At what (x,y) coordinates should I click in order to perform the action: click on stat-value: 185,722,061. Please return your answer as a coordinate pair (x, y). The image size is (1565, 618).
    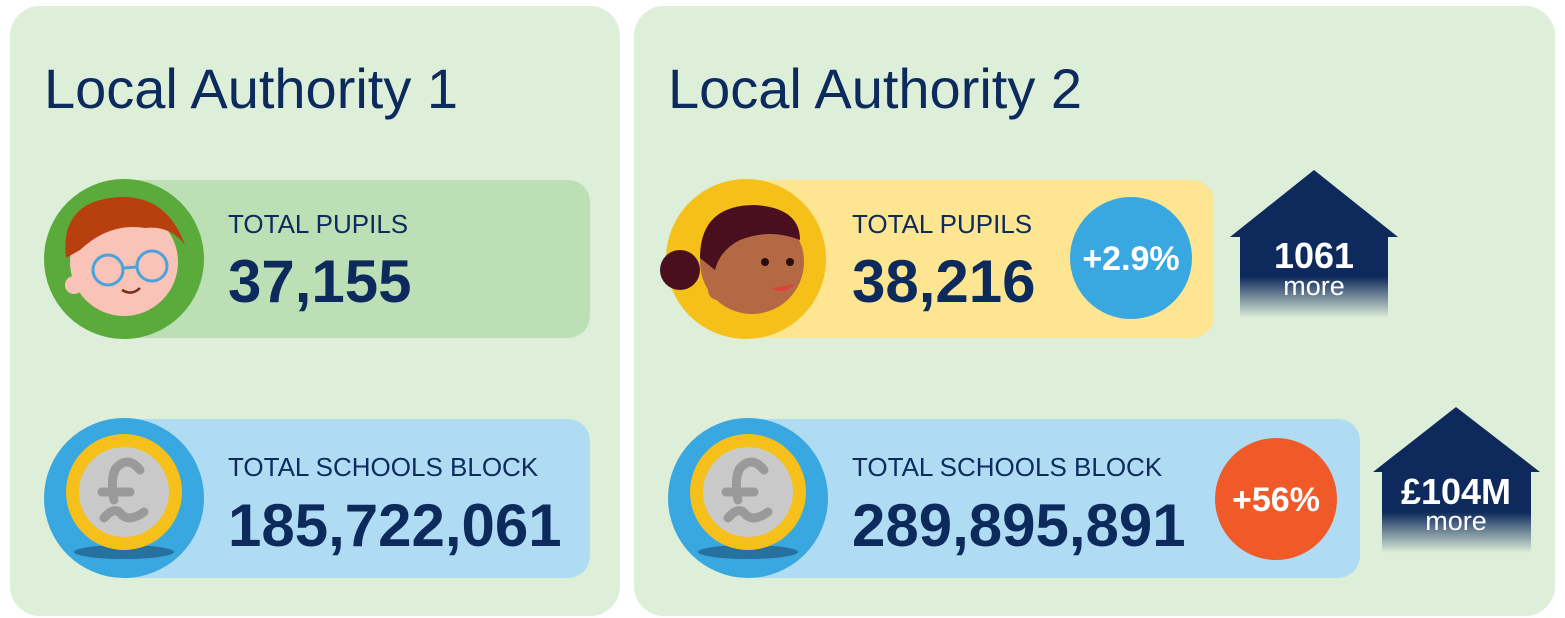
    Looking at the image, I should click on (395, 525).